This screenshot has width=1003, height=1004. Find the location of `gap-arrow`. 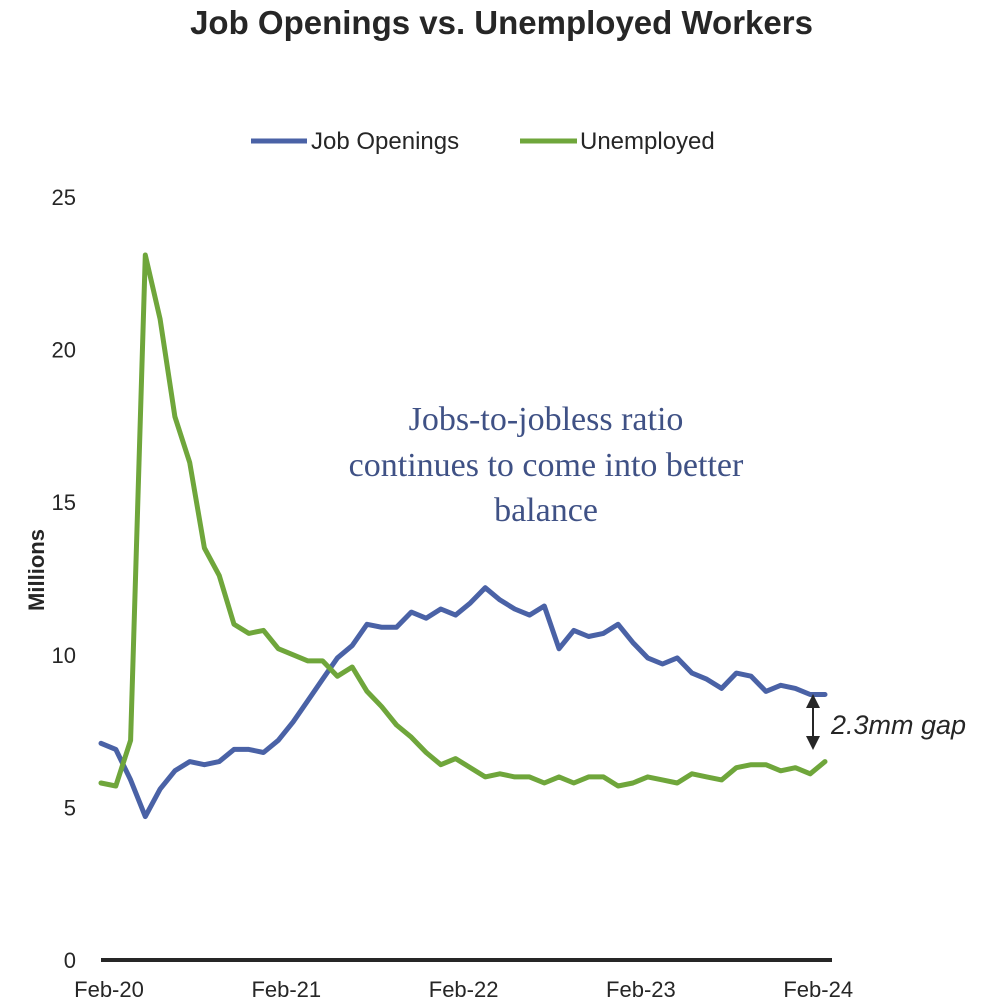

gap-arrow is located at coordinates (813, 722).